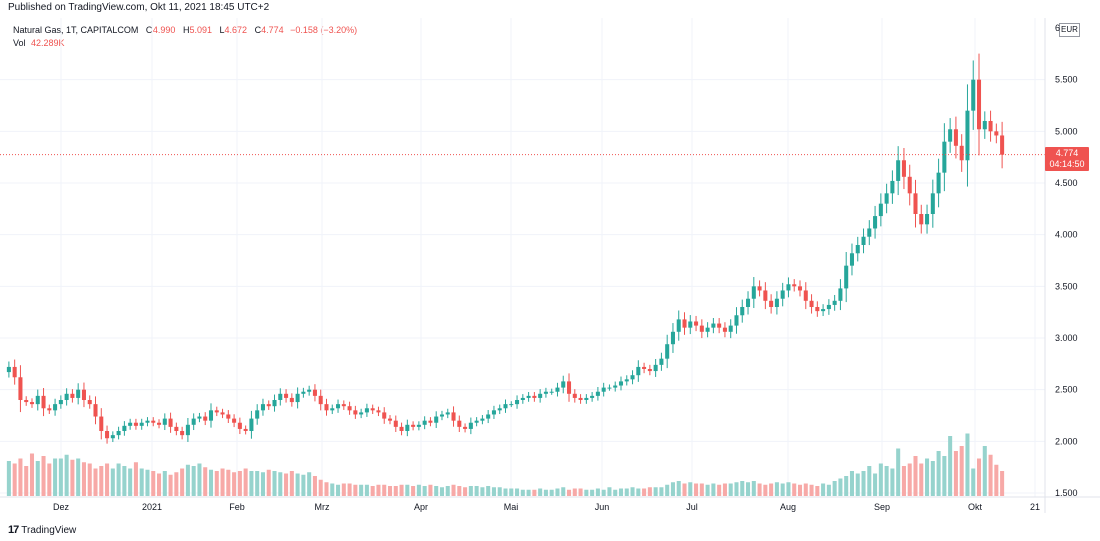  I want to click on tradingview-logo: 17 TradingView, so click(42, 530).